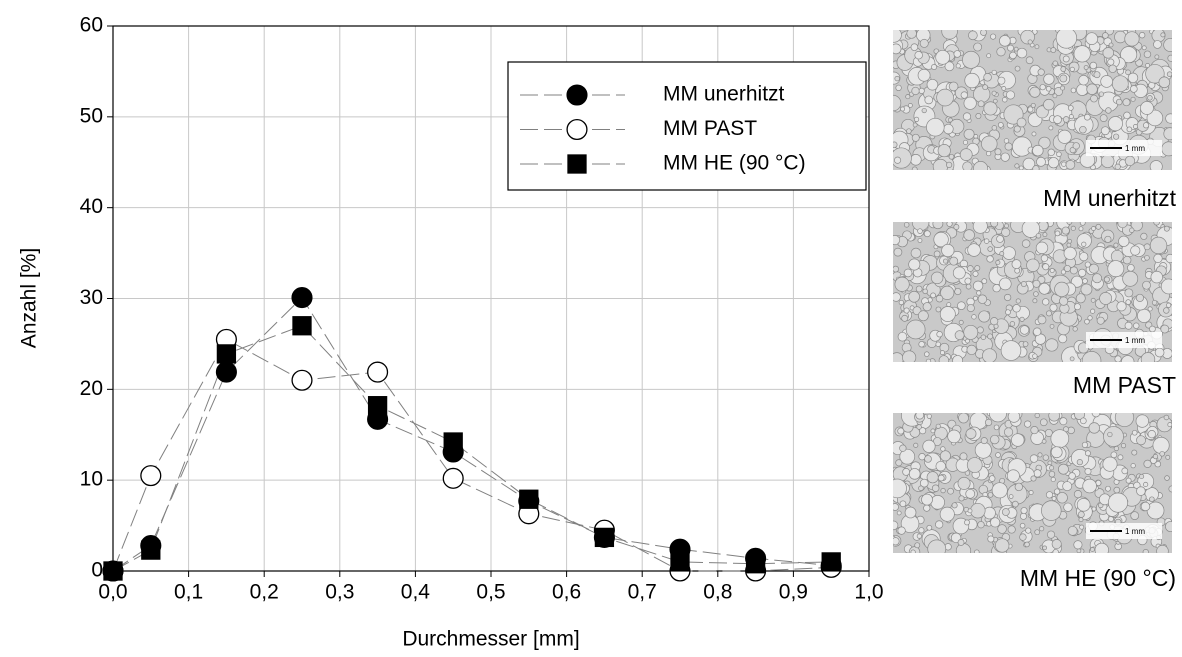 The height and width of the screenshot is (657, 1182). I want to click on y-tick-label: 30, so click(91, 297).